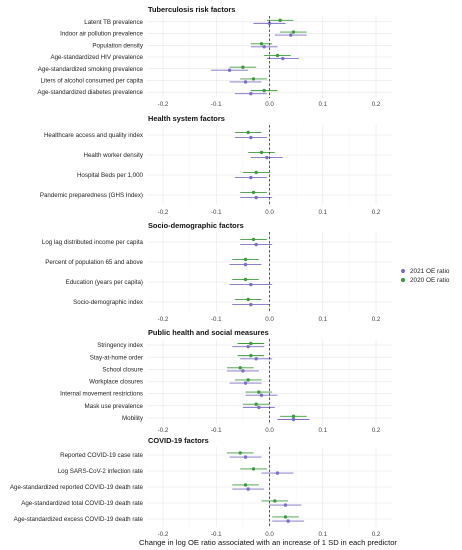 The width and height of the screenshot is (462, 550). I want to click on row-label: Log lag distributed income per capita, so click(93, 242).